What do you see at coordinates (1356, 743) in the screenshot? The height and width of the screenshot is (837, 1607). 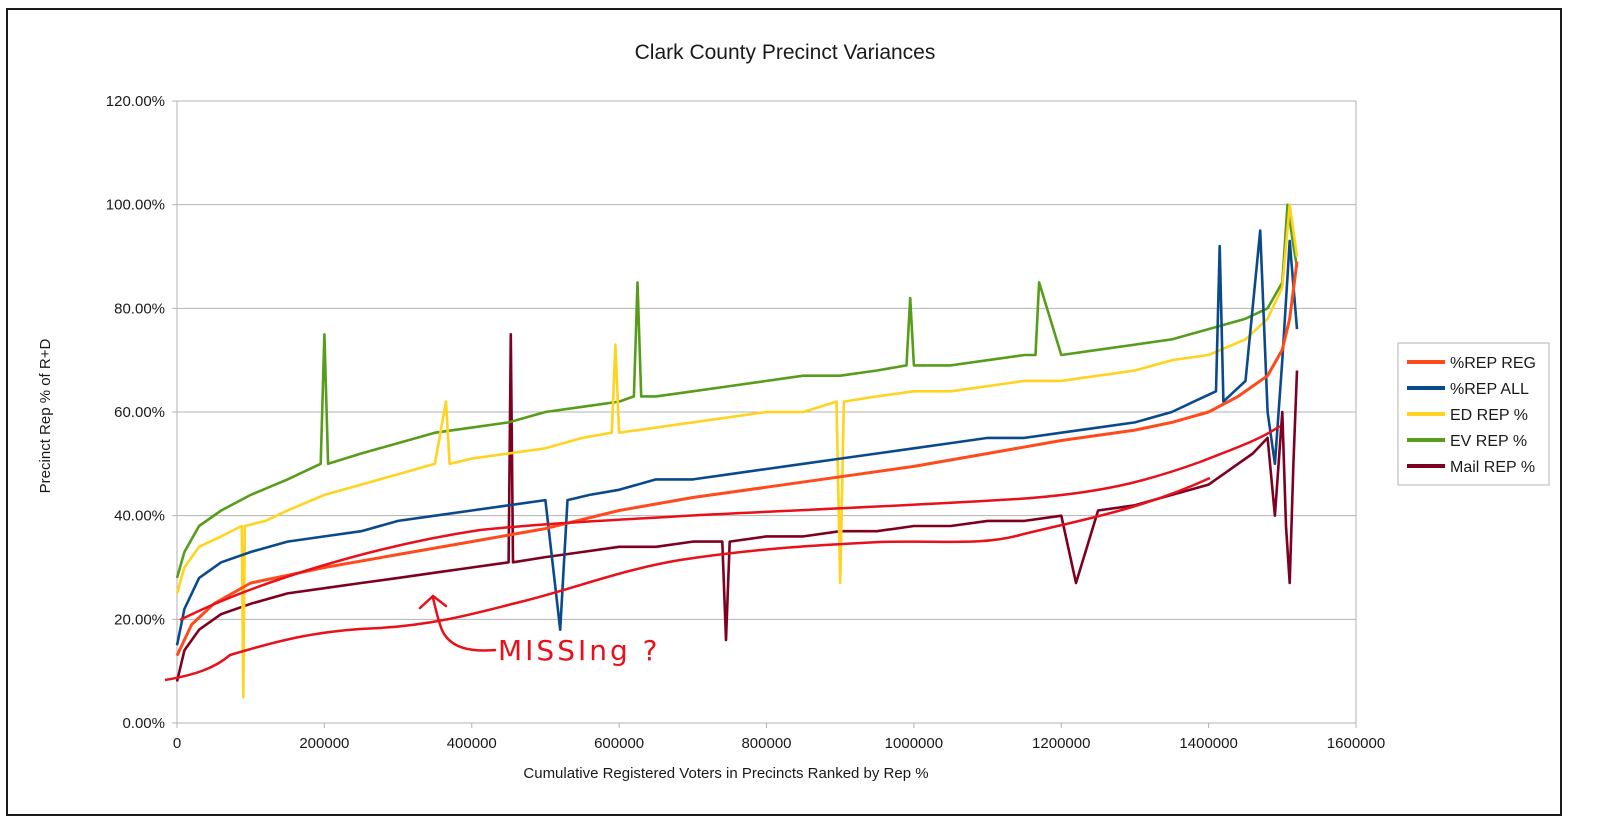 I see `x-tick-label: 1600000` at bounding box center [1356, 743].